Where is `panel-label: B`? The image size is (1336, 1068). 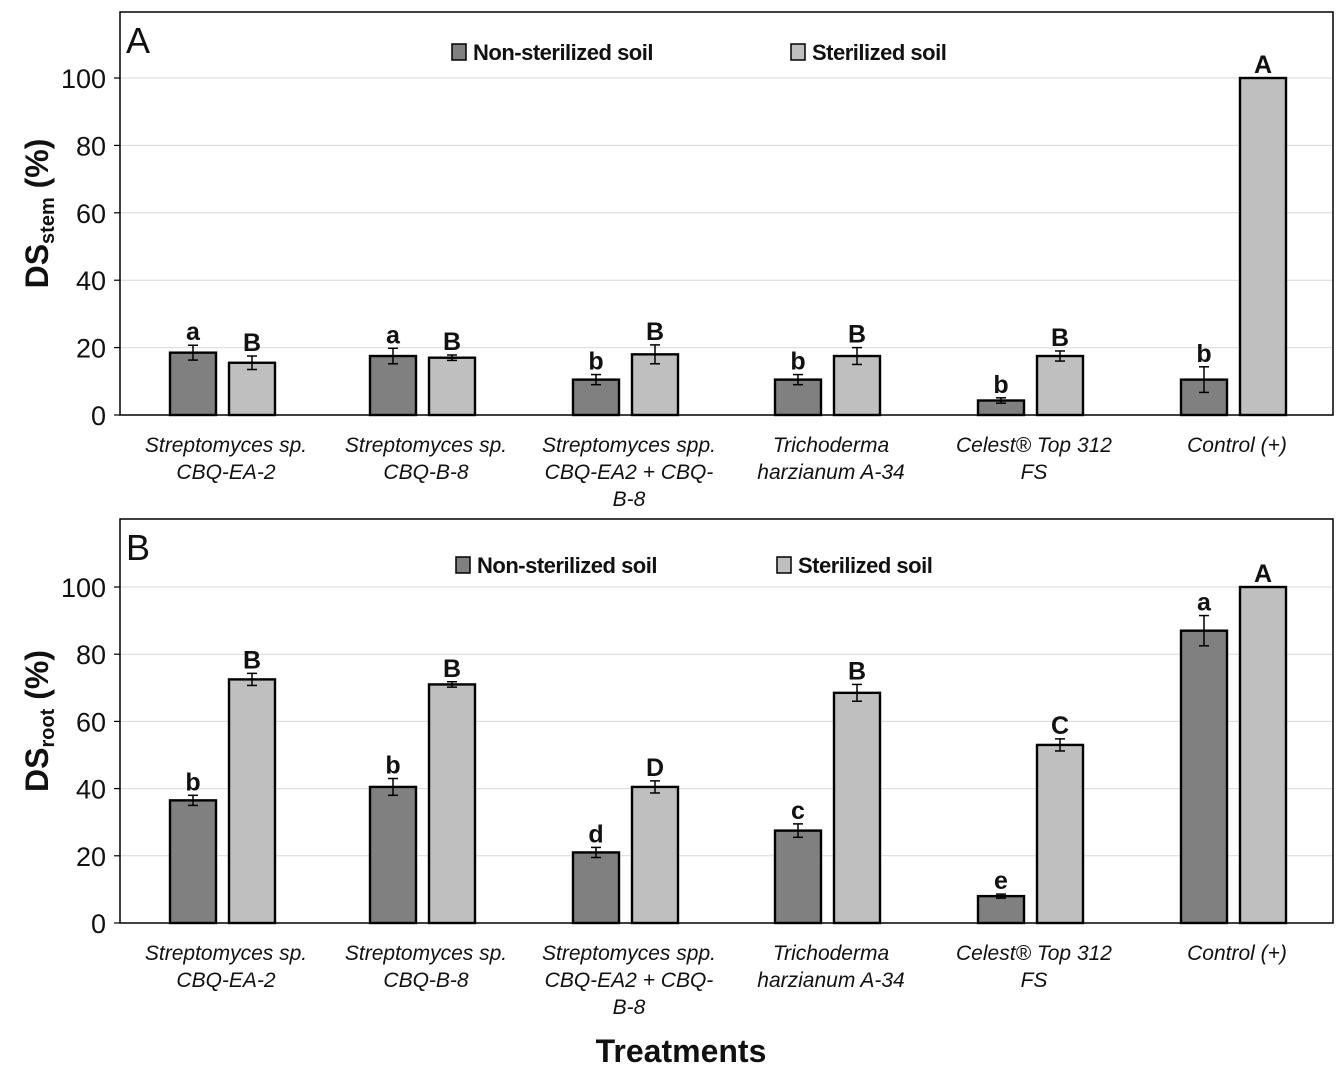
panel-label: B is located at coordinates (138, 547).